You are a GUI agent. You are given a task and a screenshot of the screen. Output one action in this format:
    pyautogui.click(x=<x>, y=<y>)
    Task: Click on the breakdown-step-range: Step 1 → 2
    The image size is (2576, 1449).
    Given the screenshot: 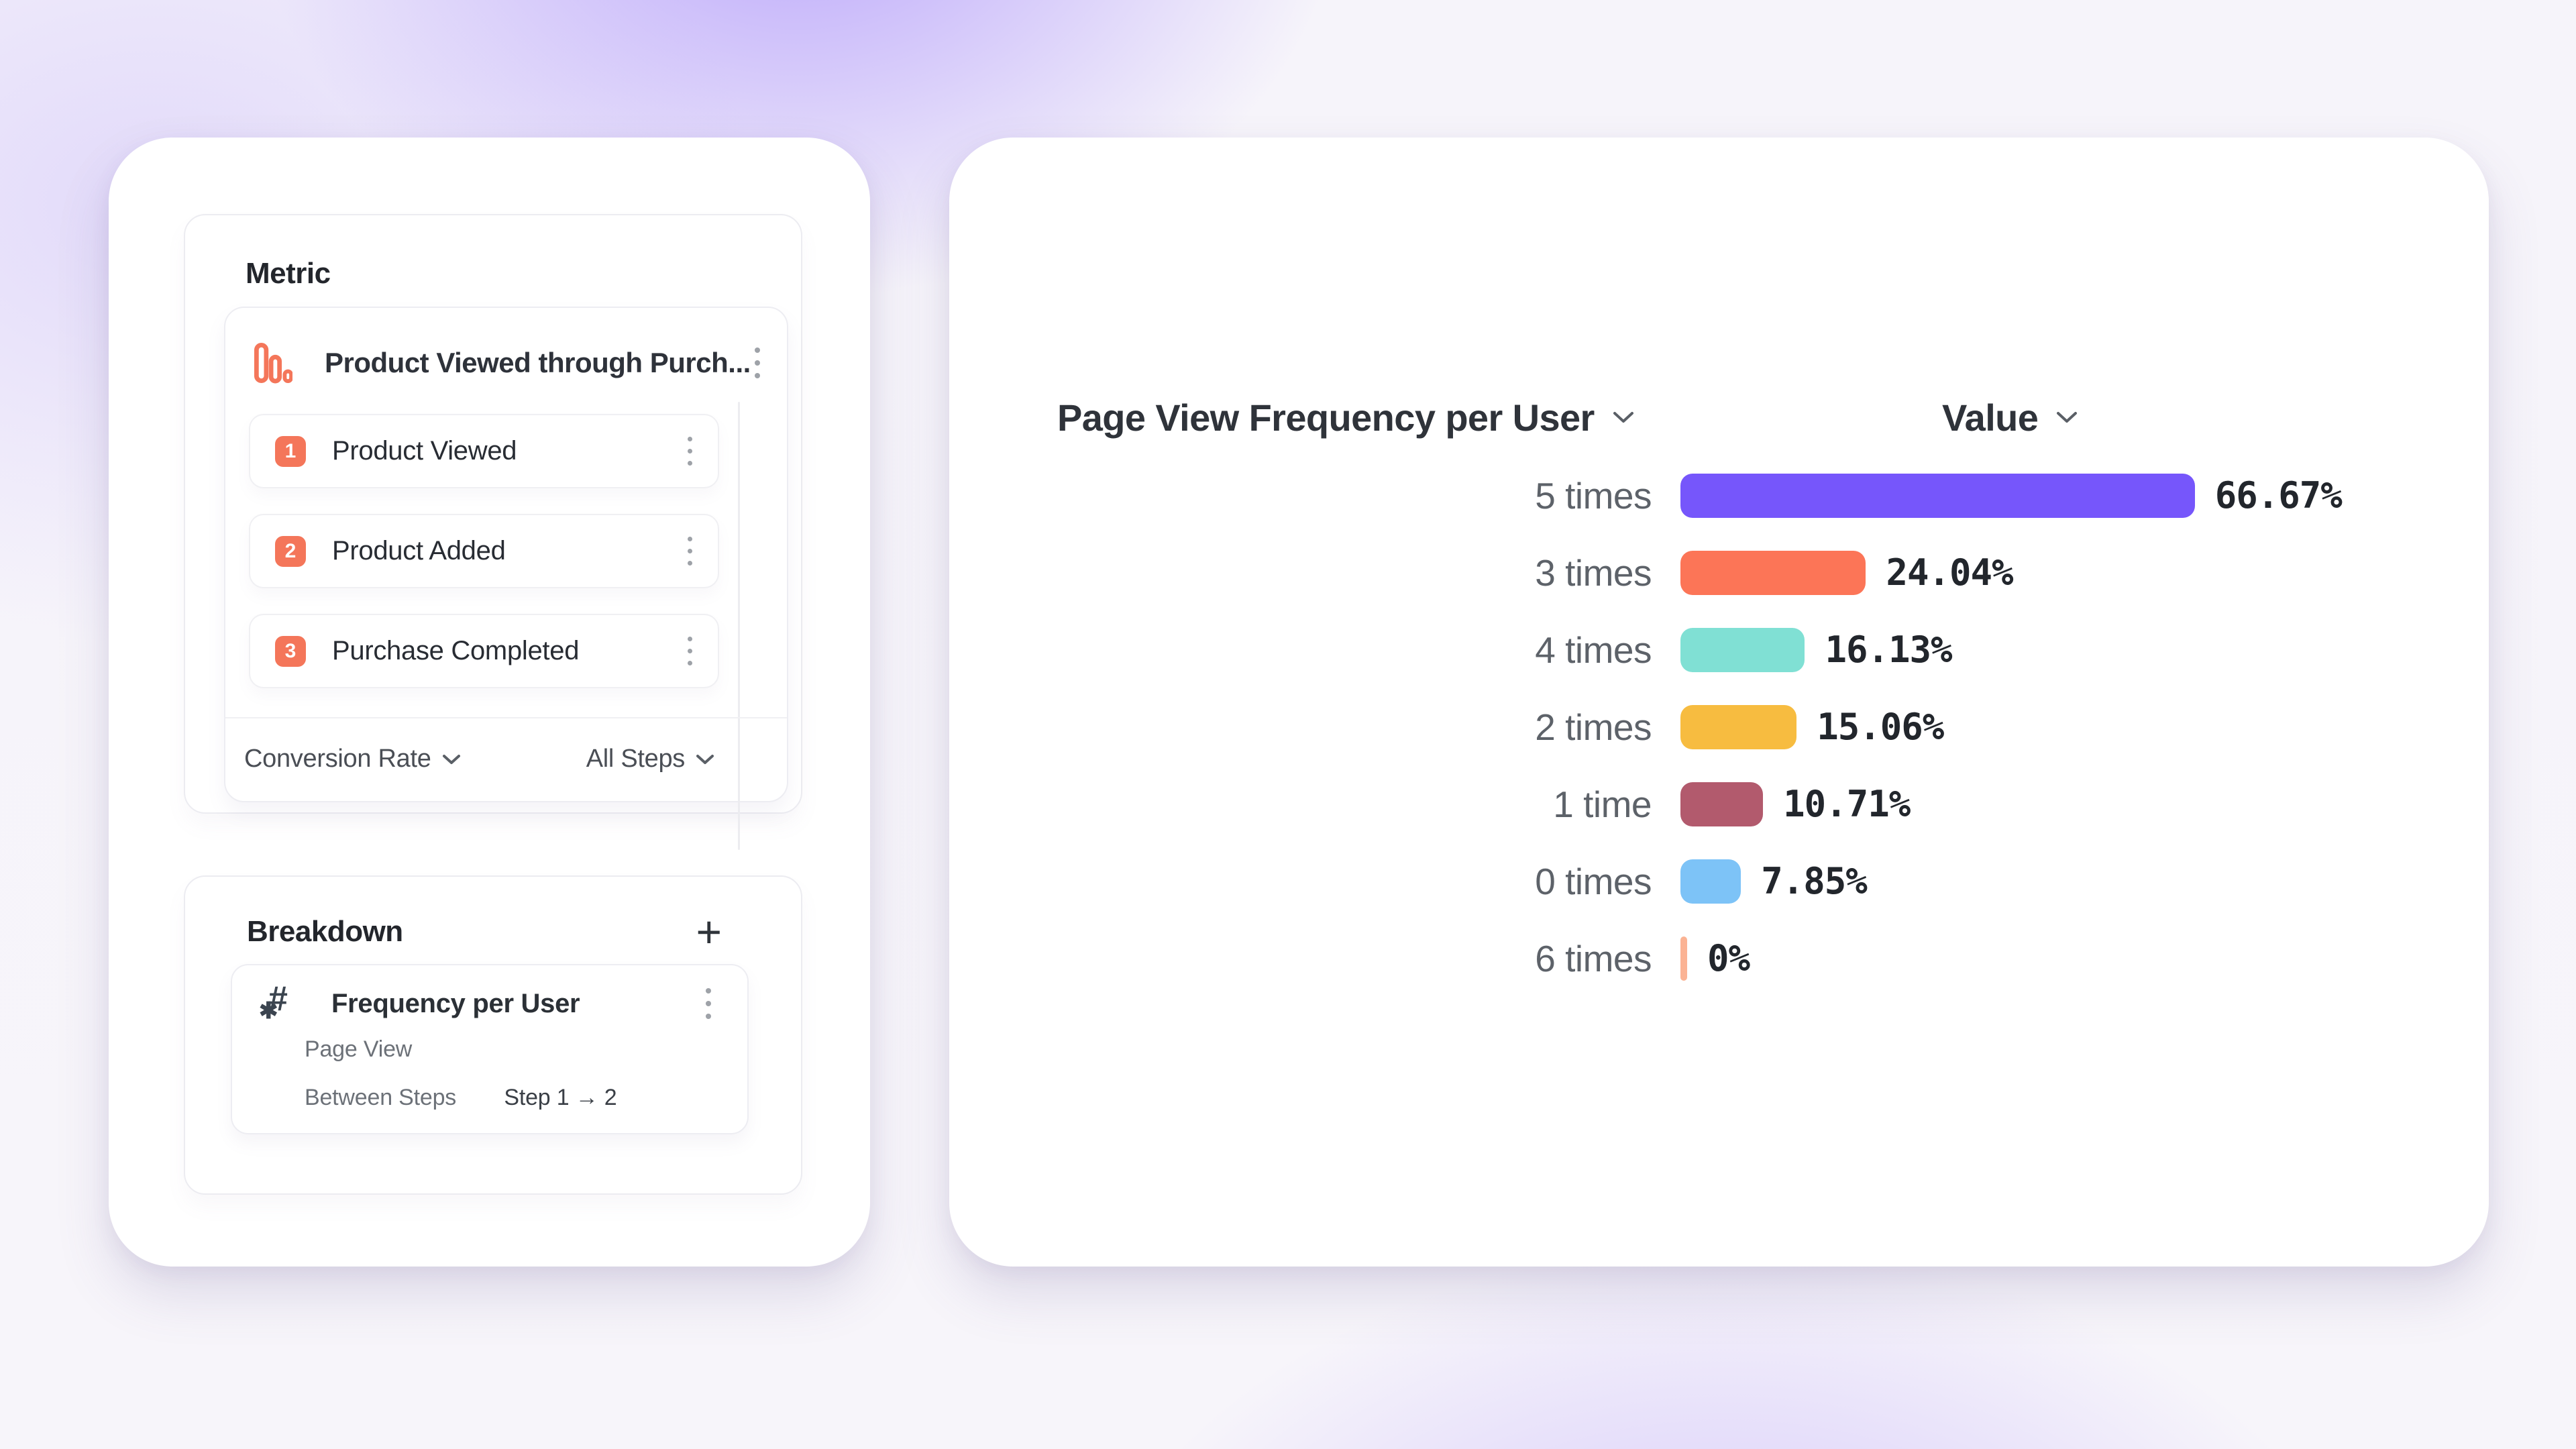 What is the action you would take?
    pyautogui.click(x=560, y=1097)
    